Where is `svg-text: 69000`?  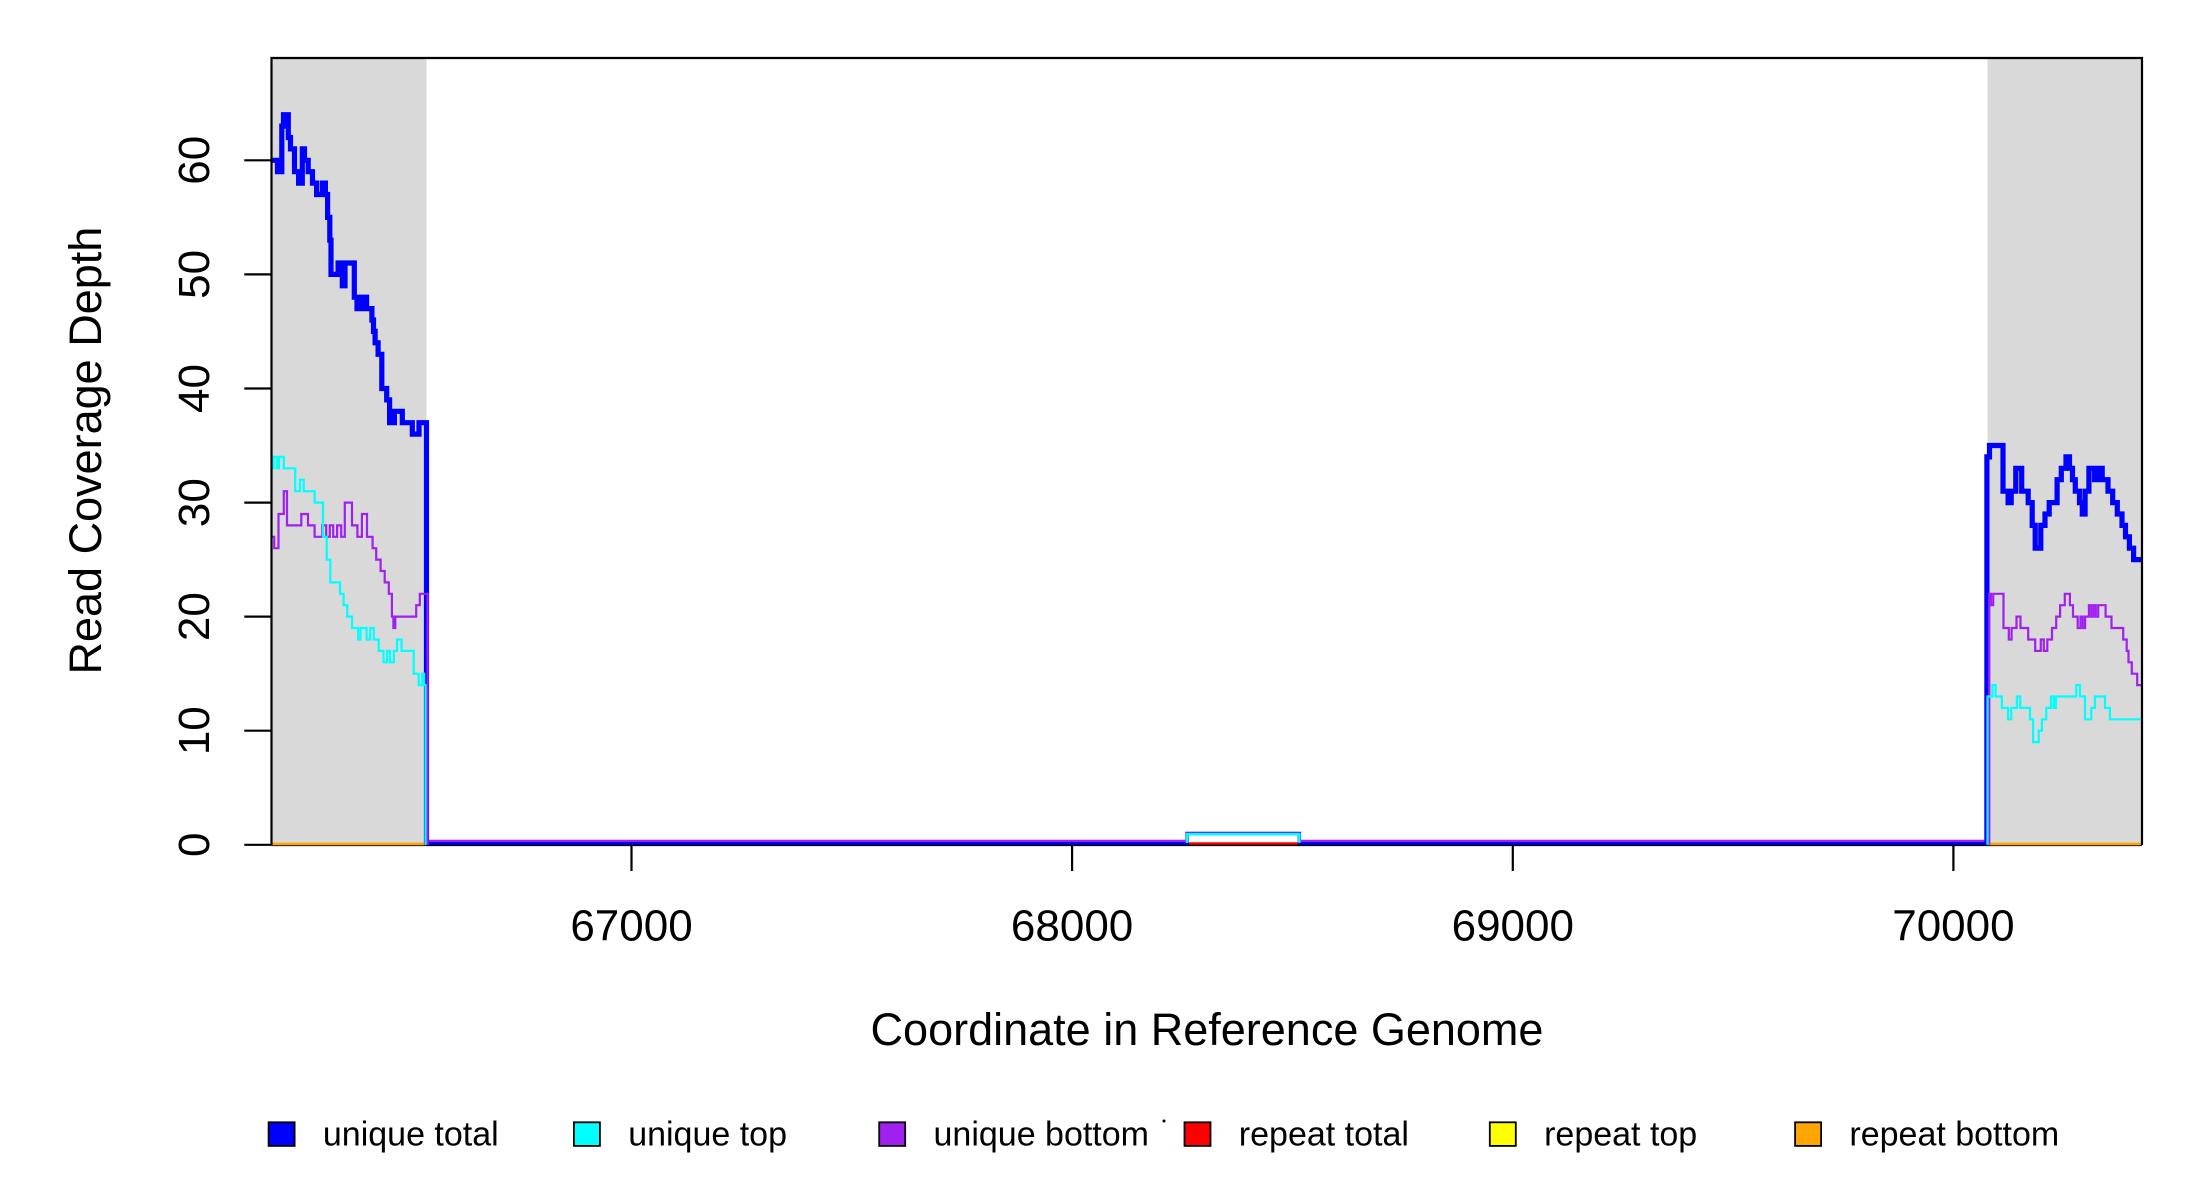
svg-text: 69000 is located at coordinates (1513, 926).